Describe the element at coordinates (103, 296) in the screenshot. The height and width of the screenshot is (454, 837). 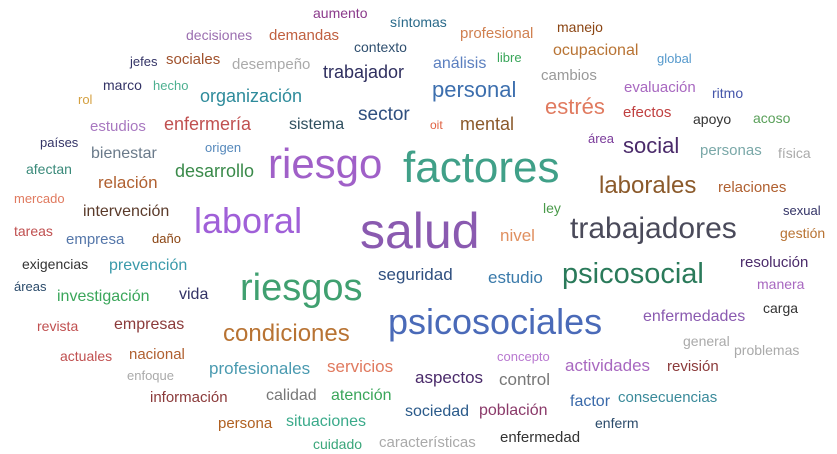
I see `word: investigación` at that location.